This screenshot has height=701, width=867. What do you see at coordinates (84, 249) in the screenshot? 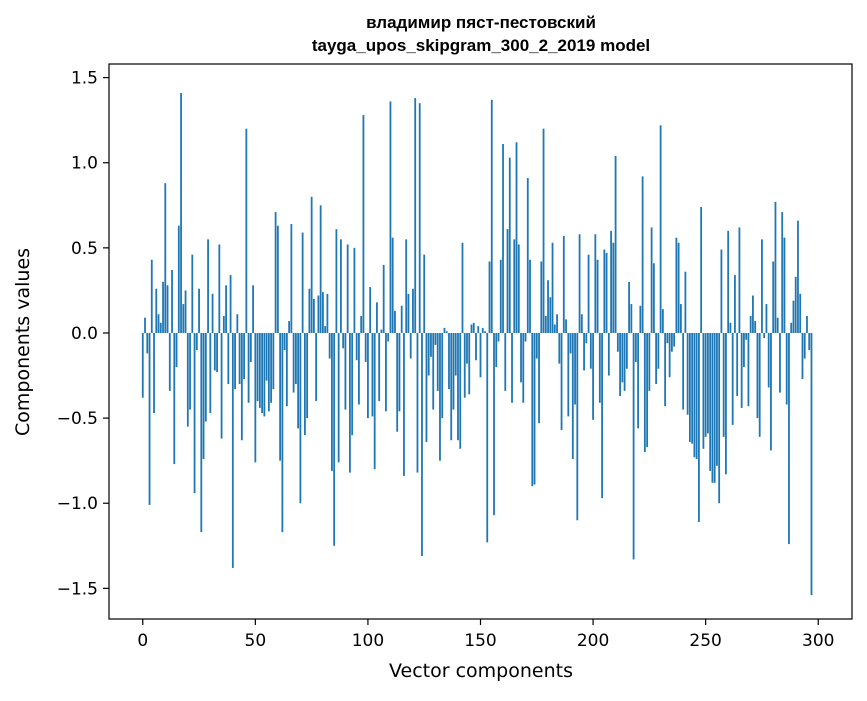
I see `y-tick-label-4: 0.5` at bounding box center [84, 249].